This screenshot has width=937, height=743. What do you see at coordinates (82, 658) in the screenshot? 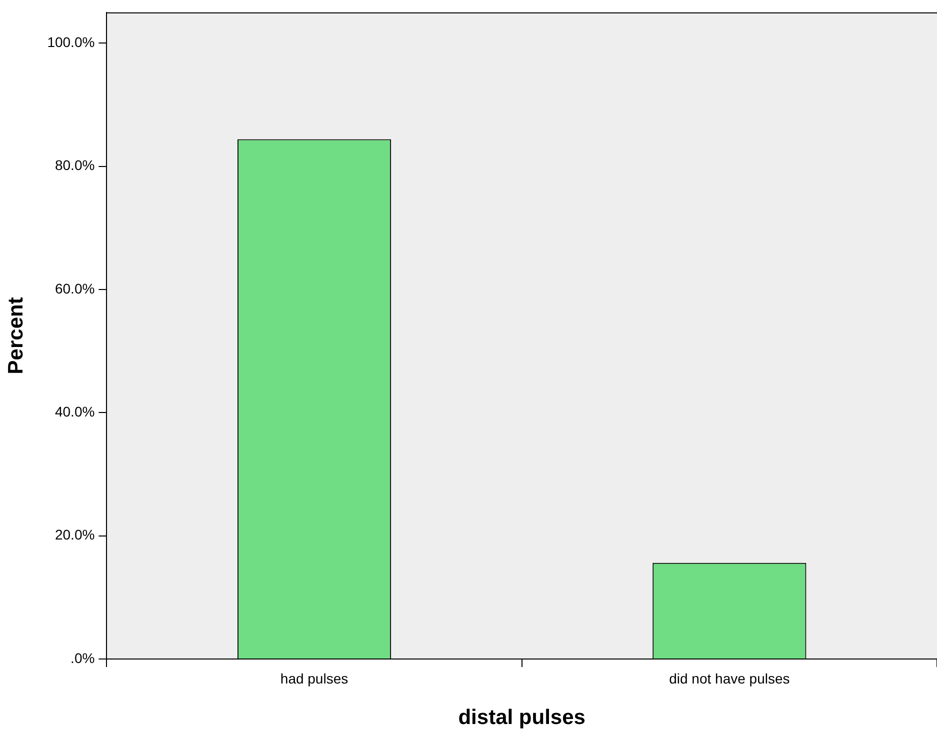
I see `y-tick-label: .0%` at bounding box center [82, 658].